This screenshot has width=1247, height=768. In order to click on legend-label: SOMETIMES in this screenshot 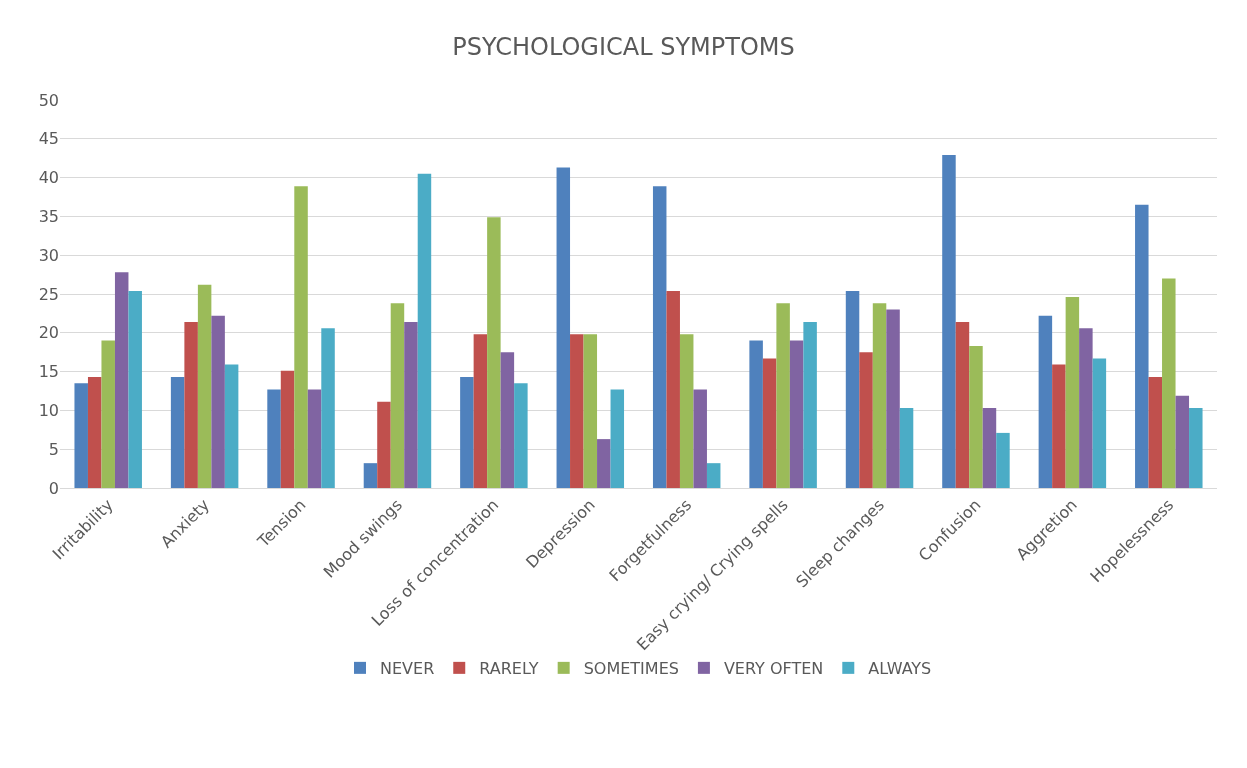, I will do `click(631, 669)`.